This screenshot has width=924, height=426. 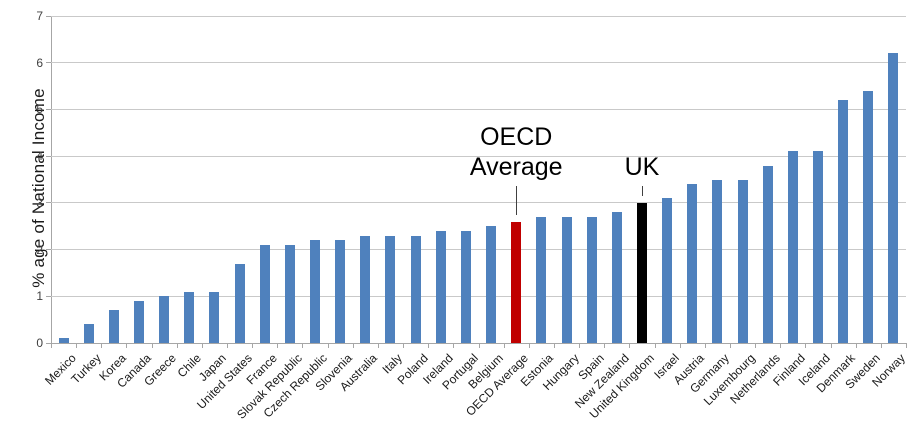 I want to click on bar-italy, so click(x=390, y=289).